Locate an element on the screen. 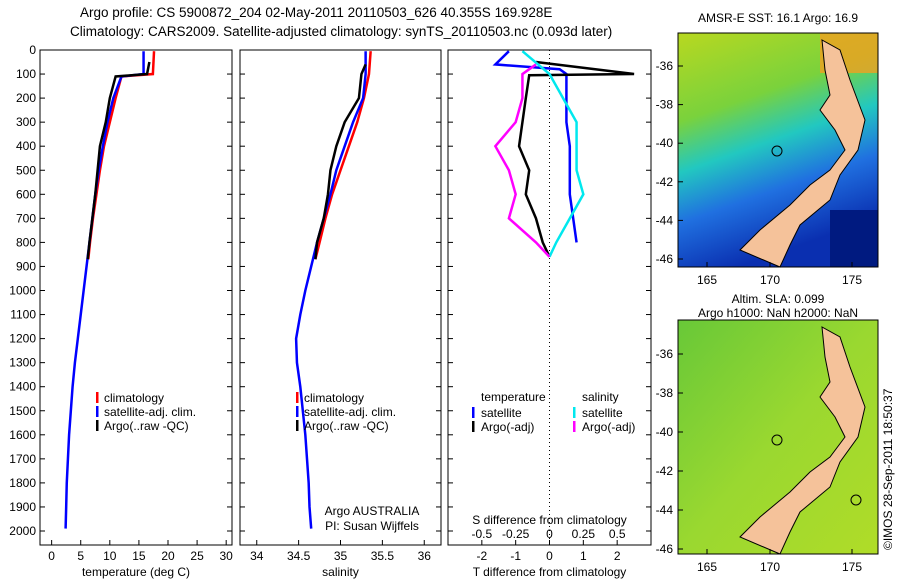  x-tick-label: 34.5 is located at coordinates (299, 556).